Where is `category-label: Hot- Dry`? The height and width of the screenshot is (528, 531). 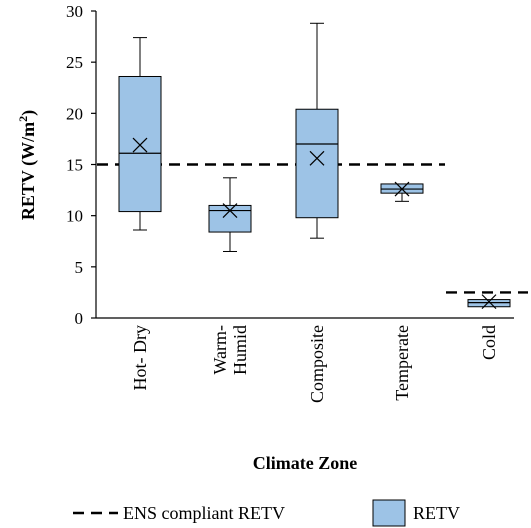 category-label: Hot- Dry is located at coordinates (140, 358).